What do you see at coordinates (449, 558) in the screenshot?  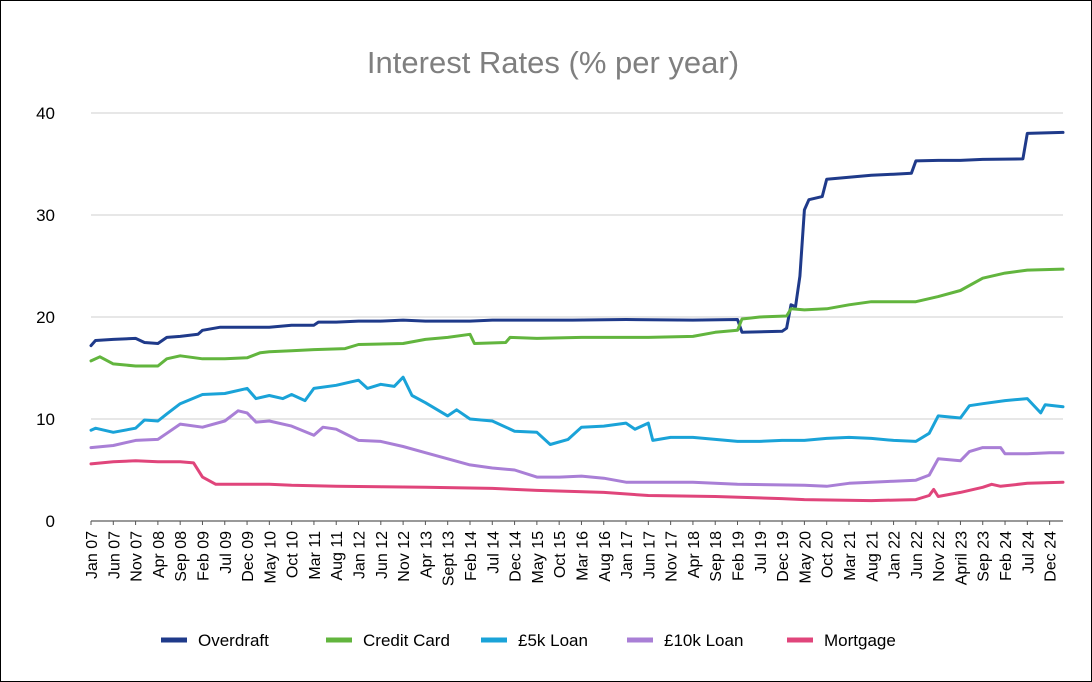 I see `x-tick-label: Sept 13` at bounding box center [449, 558].